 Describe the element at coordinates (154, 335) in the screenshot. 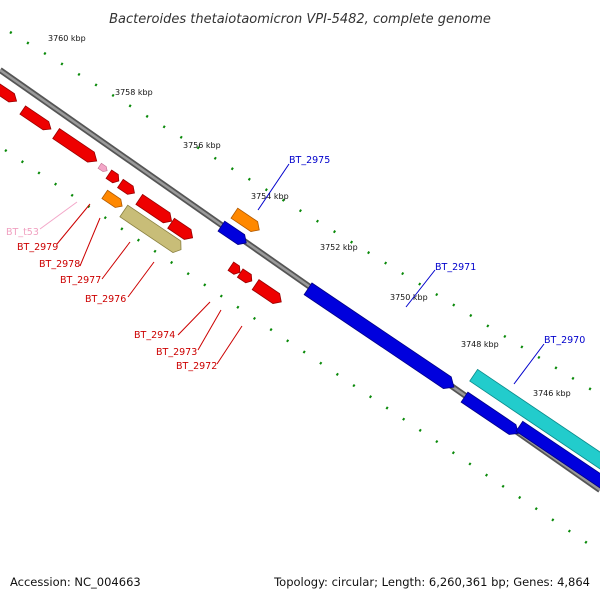

I see `gene-label: BT_2974` at that location.